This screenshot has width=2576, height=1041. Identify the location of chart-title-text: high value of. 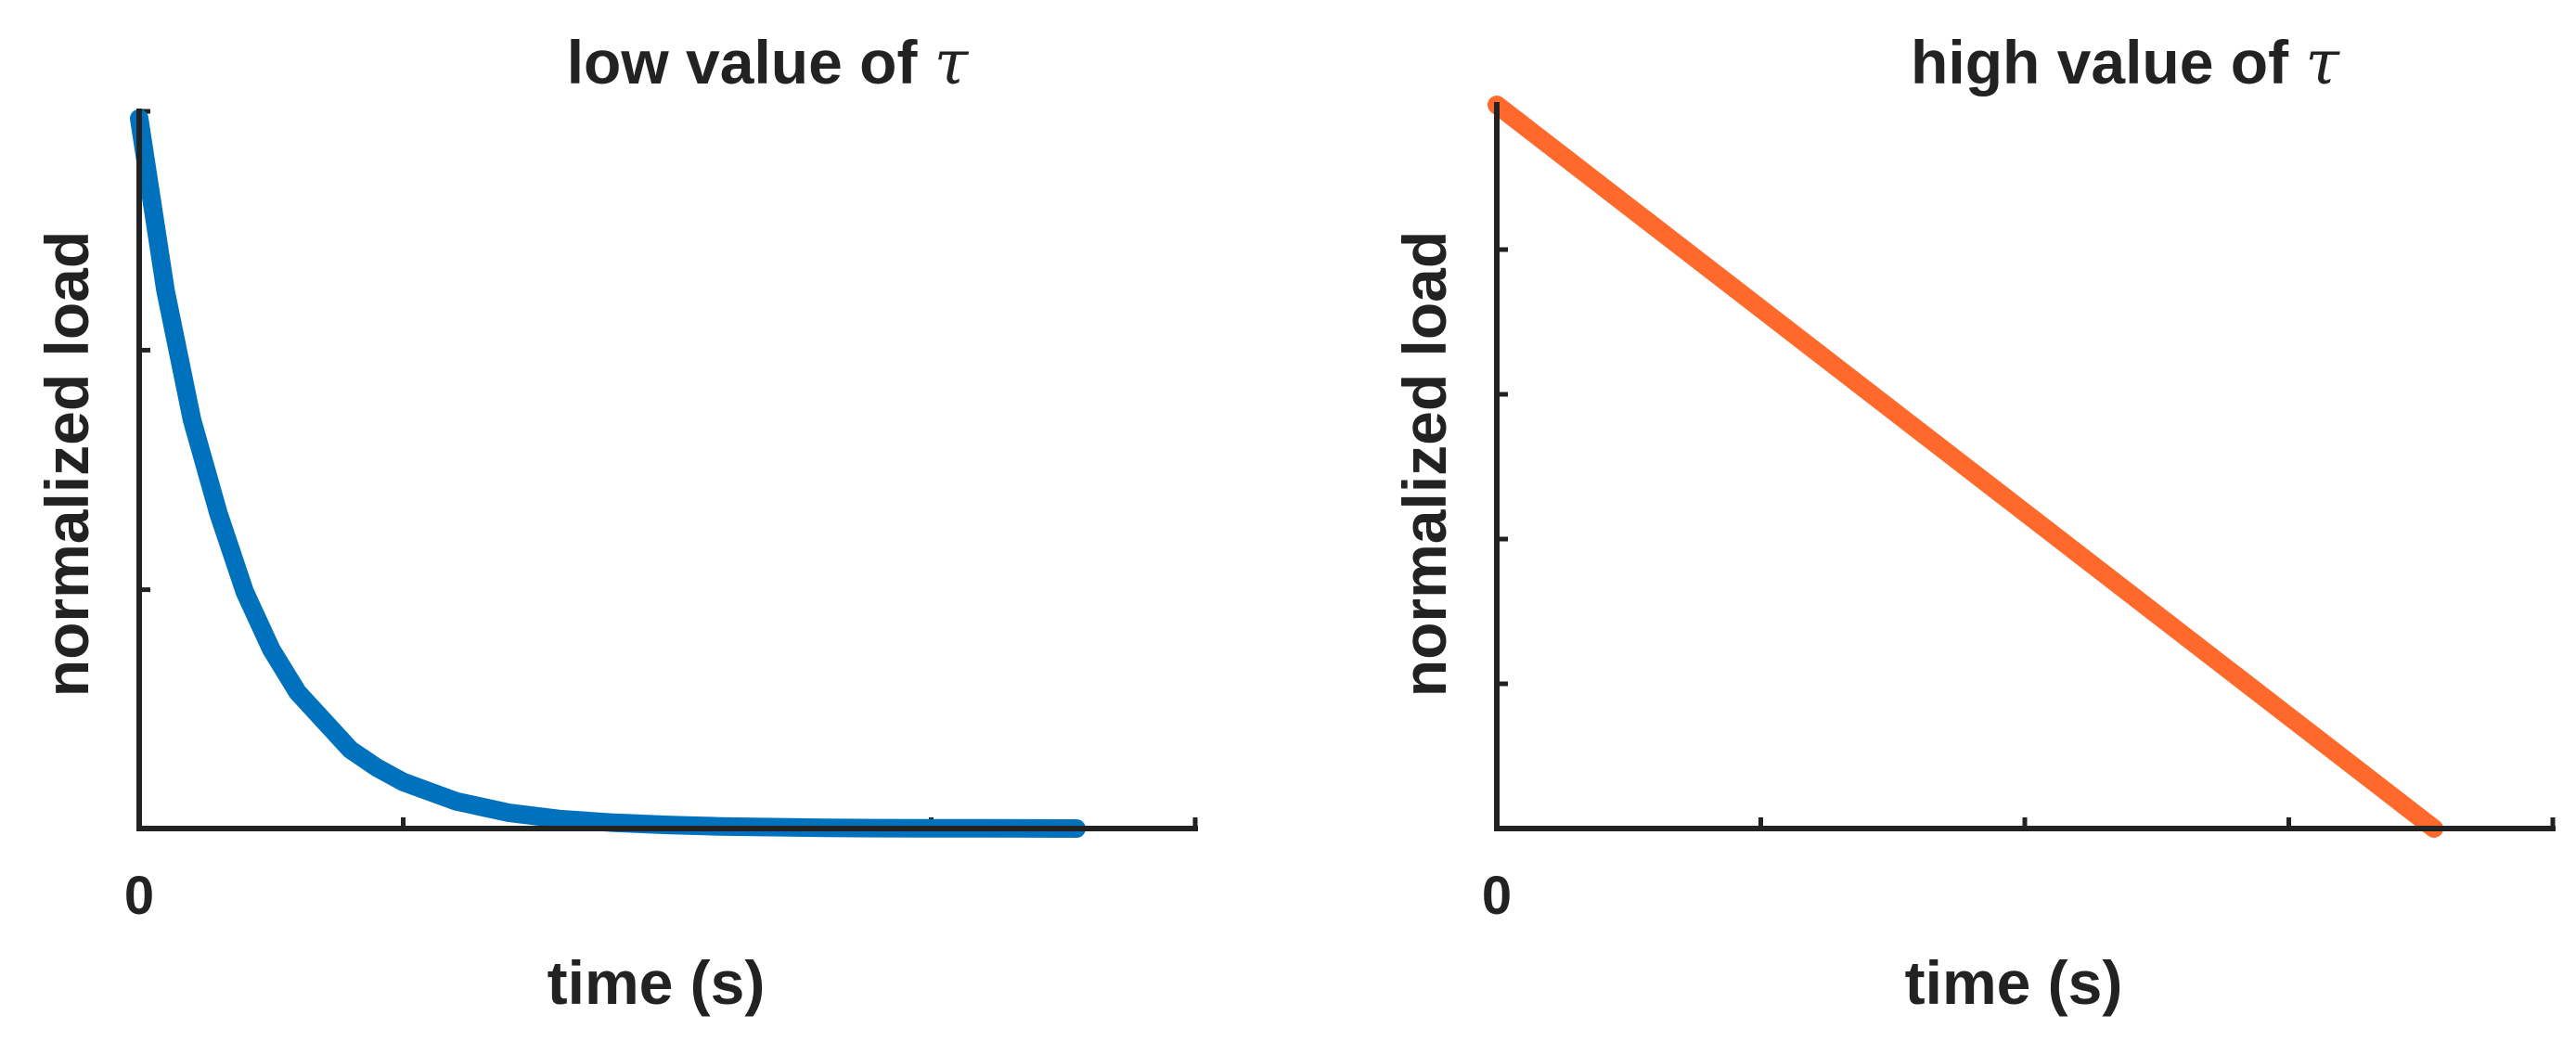
(2100, 62).